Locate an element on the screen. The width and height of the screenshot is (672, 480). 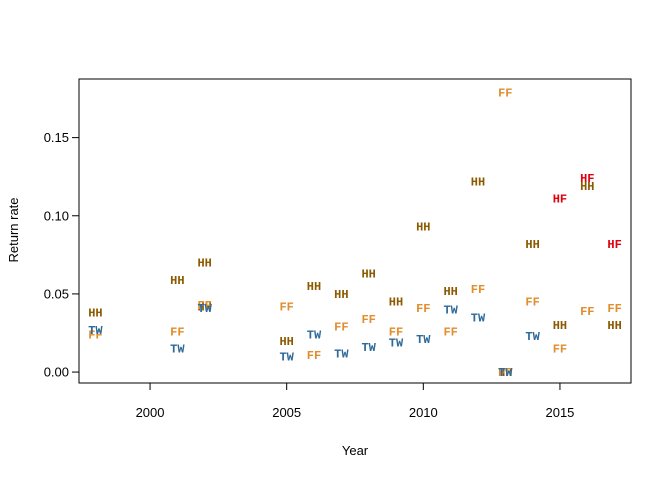
y-axis-label: Return rate is located at coordinates (13, 229).